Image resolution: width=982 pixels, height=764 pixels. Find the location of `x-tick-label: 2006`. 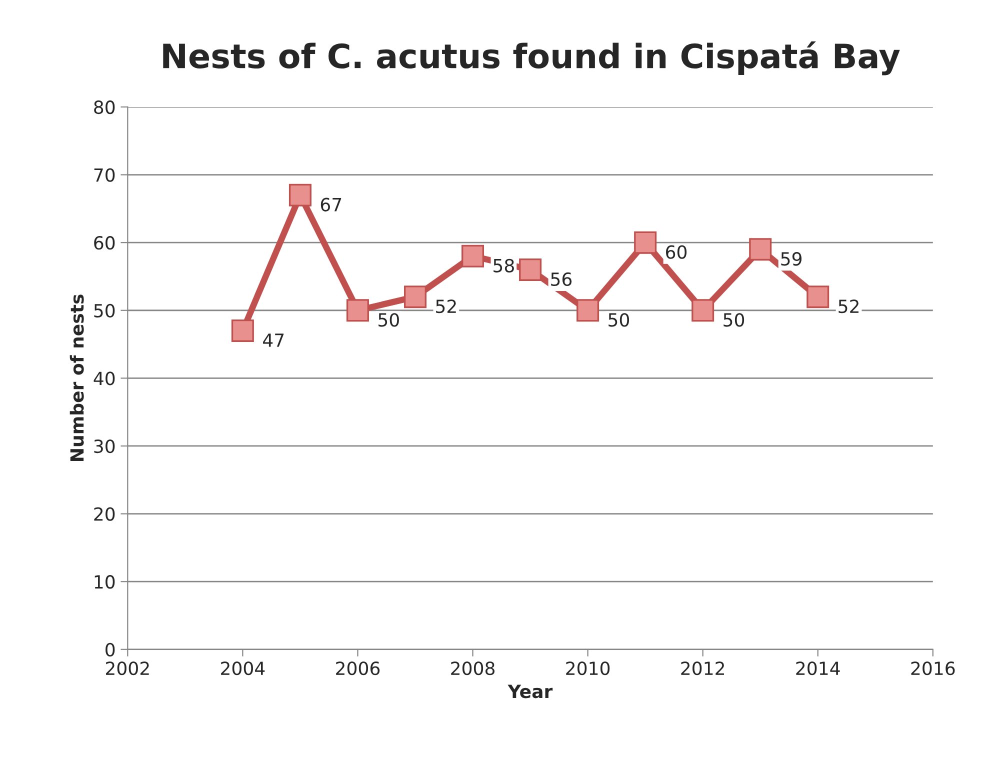

x-tick-label: 2006 is located at coordinates (358, 669).